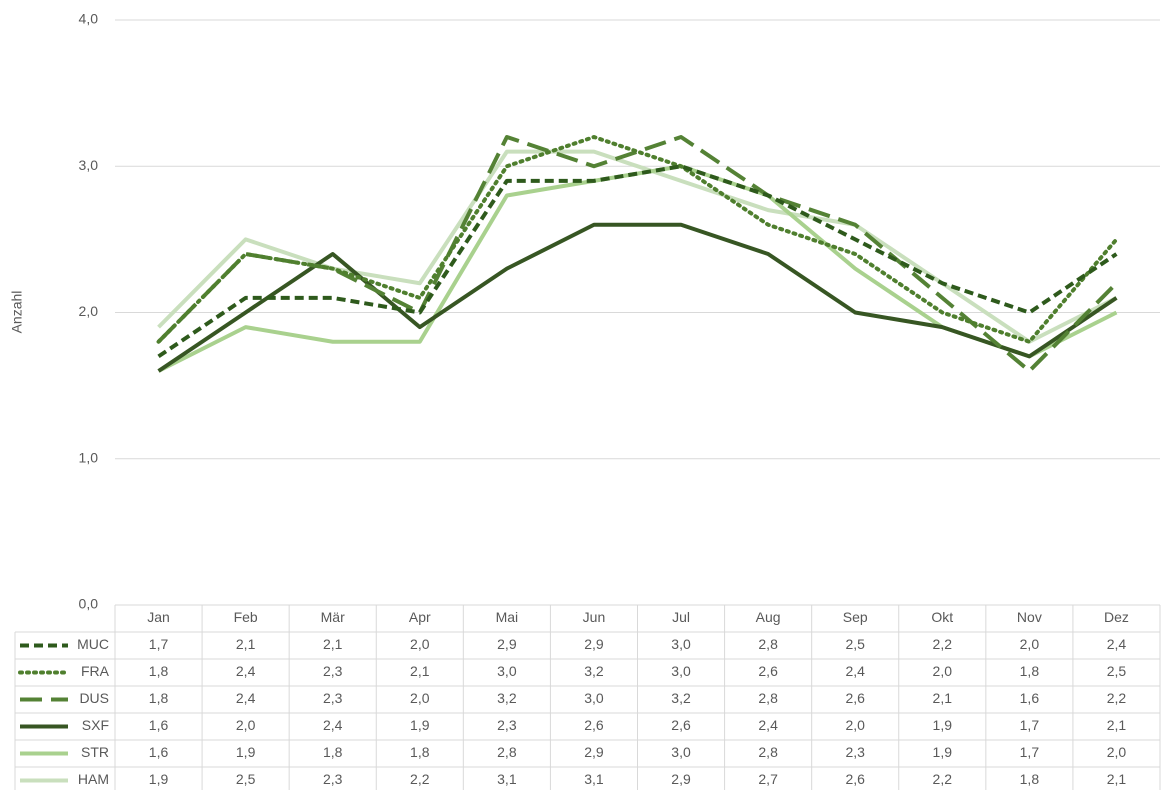  I want to click on x-tick-label: Dez, so click(1116, 617).